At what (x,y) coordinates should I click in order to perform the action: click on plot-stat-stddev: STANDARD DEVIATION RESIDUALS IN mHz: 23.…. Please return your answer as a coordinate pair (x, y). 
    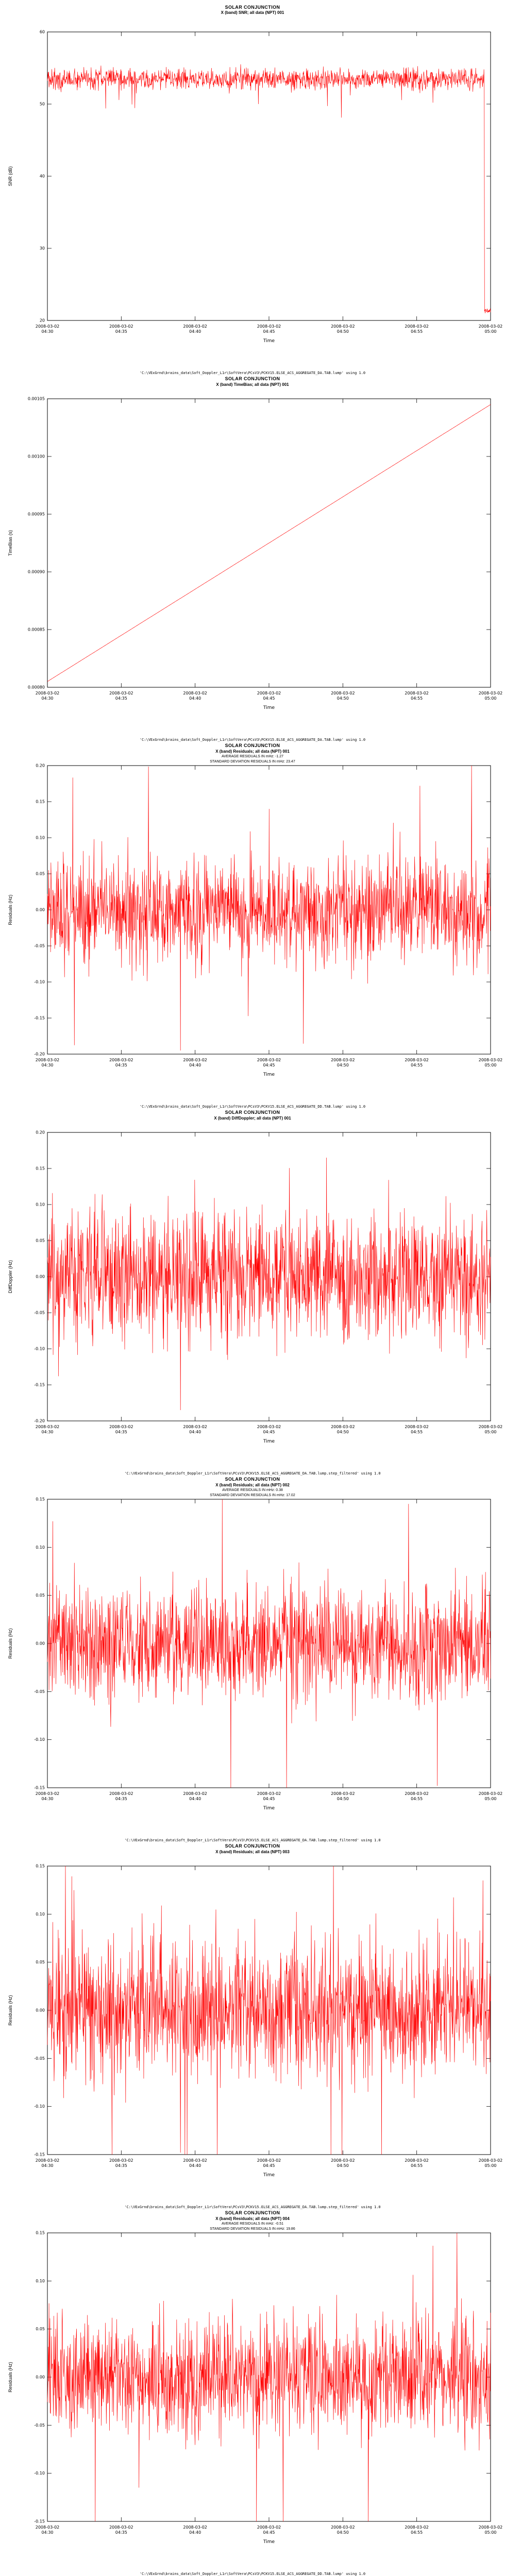
    Looking at the image, I should click on (252, 761).